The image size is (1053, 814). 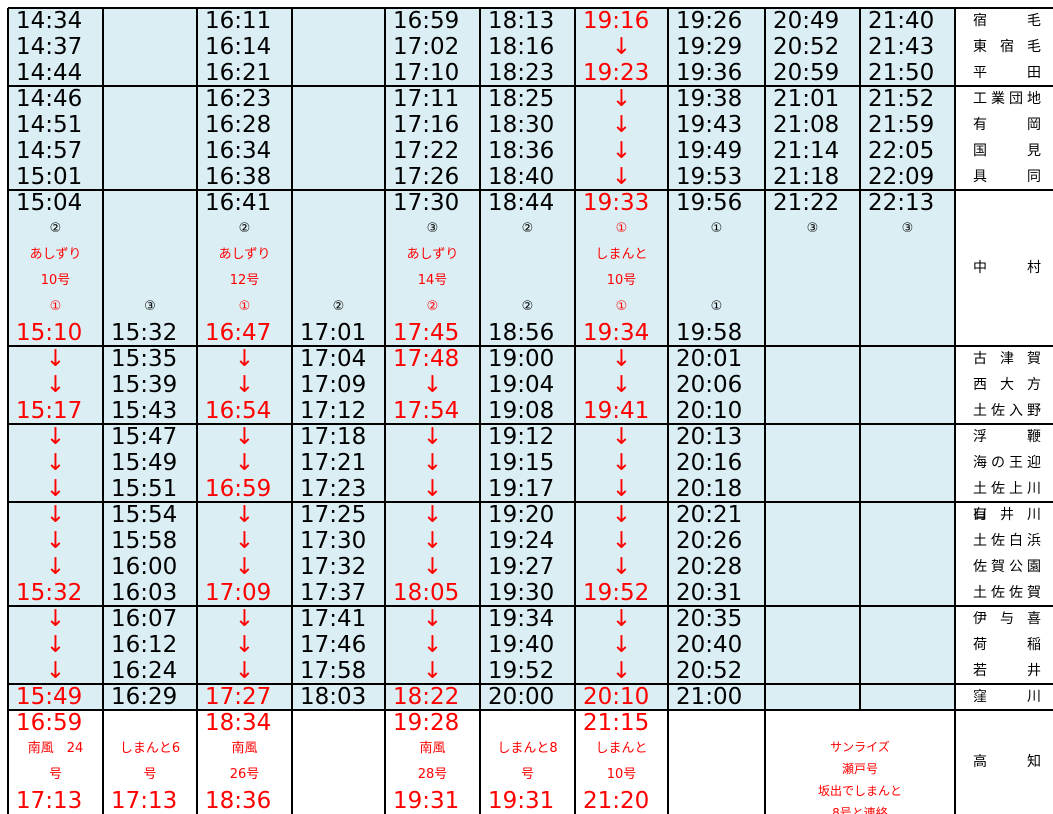 What do you see at coordinates (527, 306) in the screenshot?
I see `time-cell: ②` at bounding box center [527, 306].